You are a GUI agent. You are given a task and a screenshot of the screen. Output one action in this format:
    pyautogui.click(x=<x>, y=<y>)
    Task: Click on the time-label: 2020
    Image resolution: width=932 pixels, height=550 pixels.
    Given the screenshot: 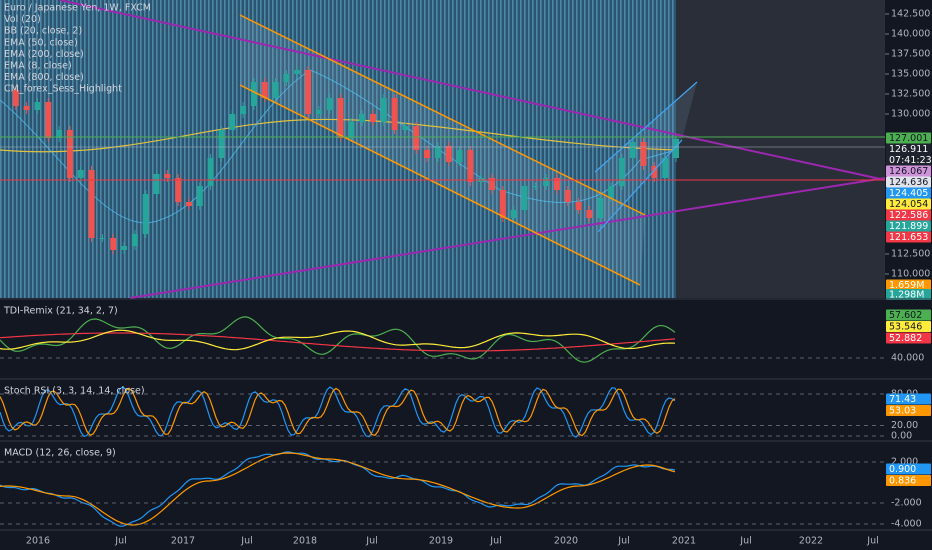 What is the action you would take?
    pyautogui.click(x=566, y=541)
    